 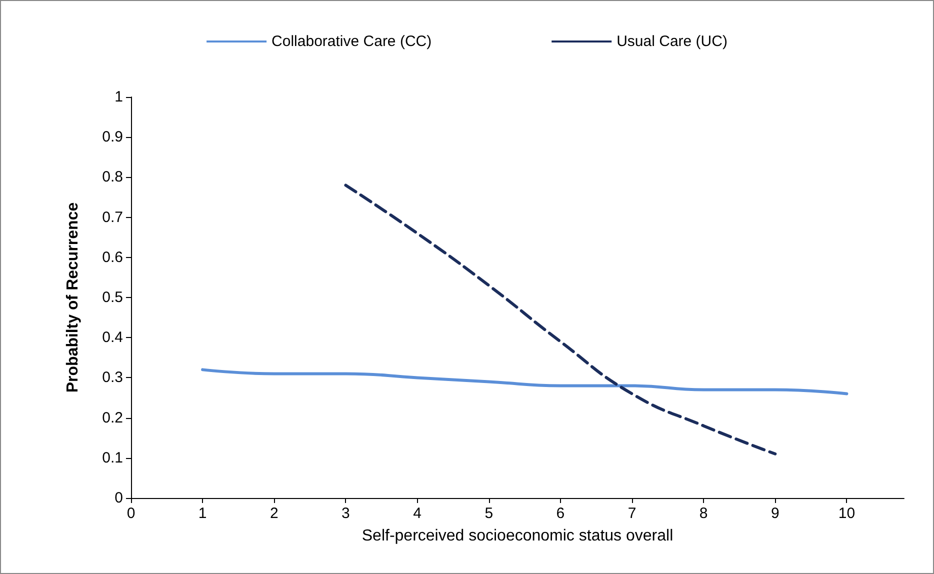 I want to click on x-tick-label: 3, so click(x=346, y=513).